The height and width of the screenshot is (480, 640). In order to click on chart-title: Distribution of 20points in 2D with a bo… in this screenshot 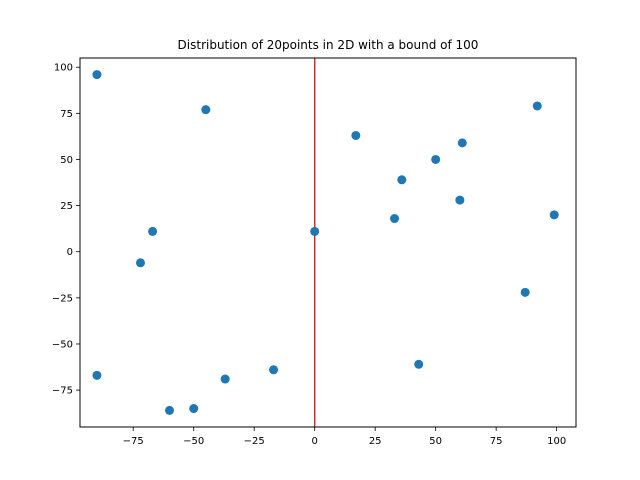, I will do `click(328, 45)`.